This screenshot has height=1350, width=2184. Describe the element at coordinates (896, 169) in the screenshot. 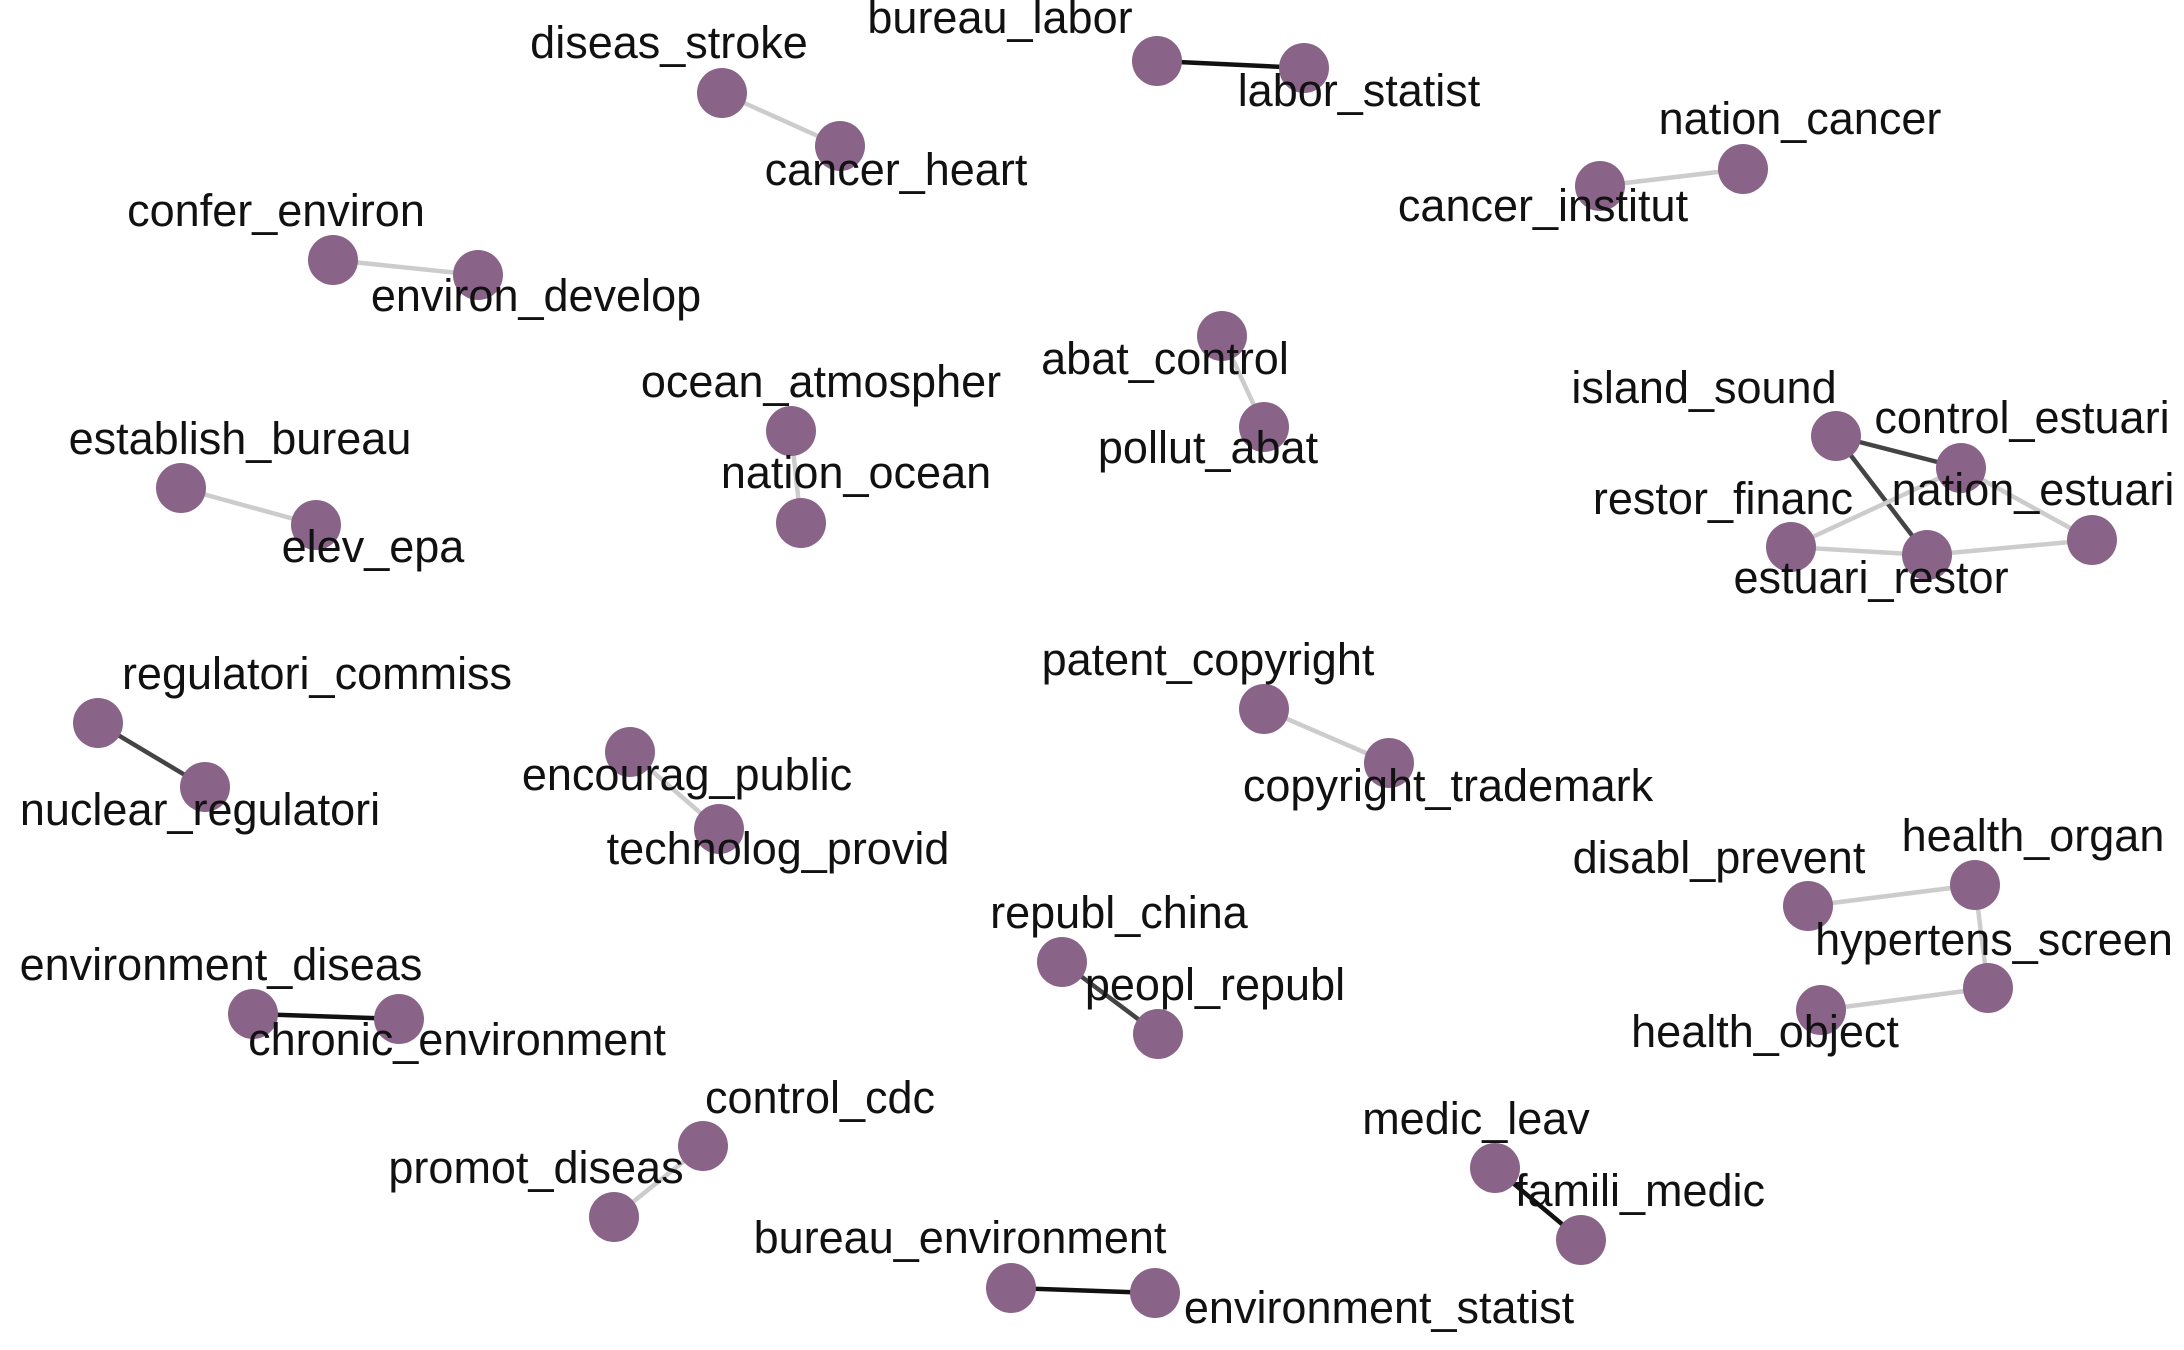

I see `node-label-cancer_heart: cancer_heart` at that location.